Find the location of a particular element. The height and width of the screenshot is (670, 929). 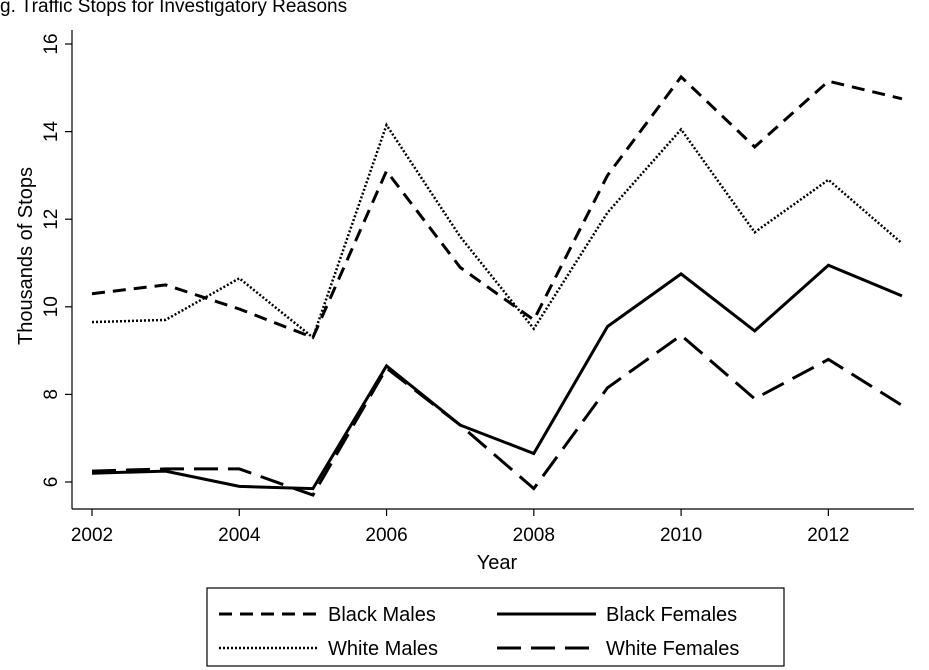

x-tick-label: 2004 is located at coordinates (239, 535).